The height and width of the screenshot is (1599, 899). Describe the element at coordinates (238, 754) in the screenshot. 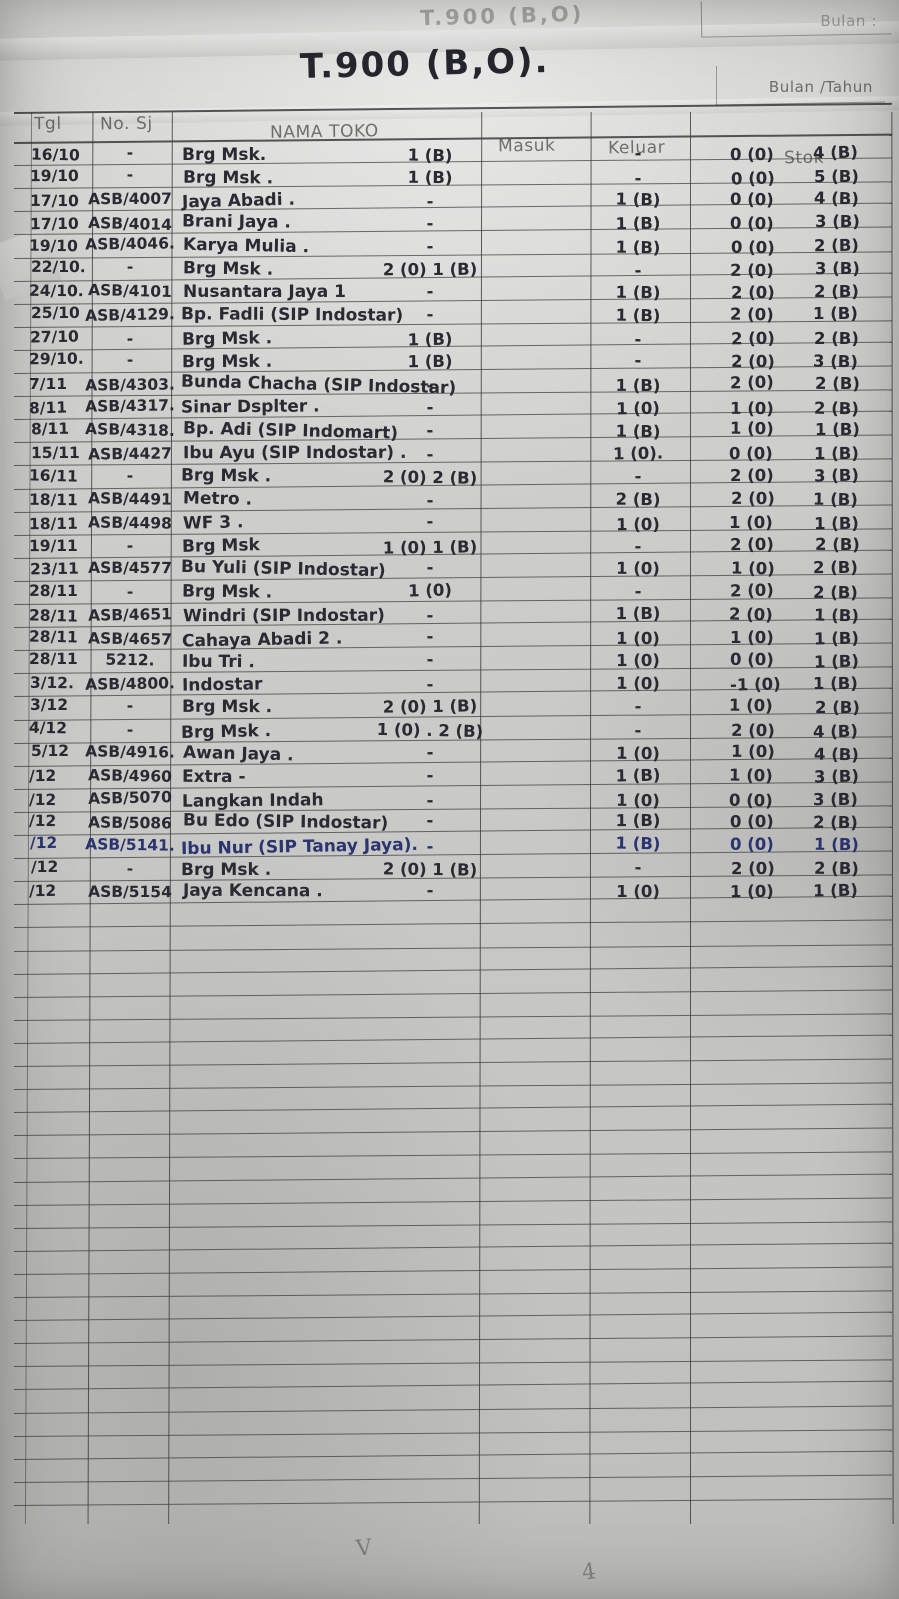

I see `cell-nama-toko: Awan Jaya .` at that location.